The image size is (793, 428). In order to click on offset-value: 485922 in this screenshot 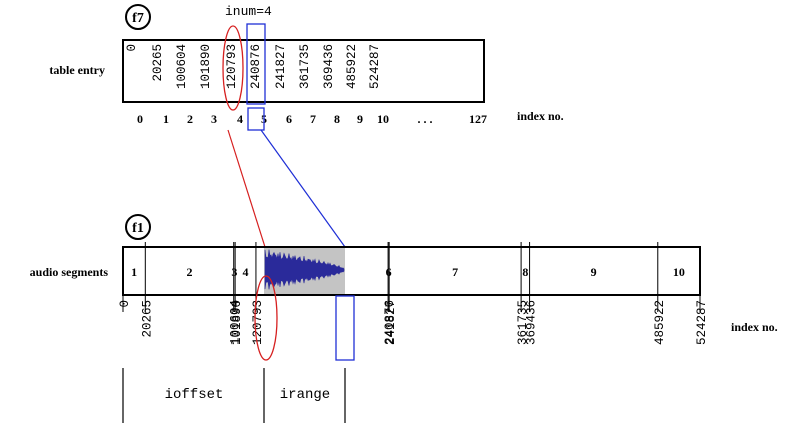, I will do `click(660, 322)`.